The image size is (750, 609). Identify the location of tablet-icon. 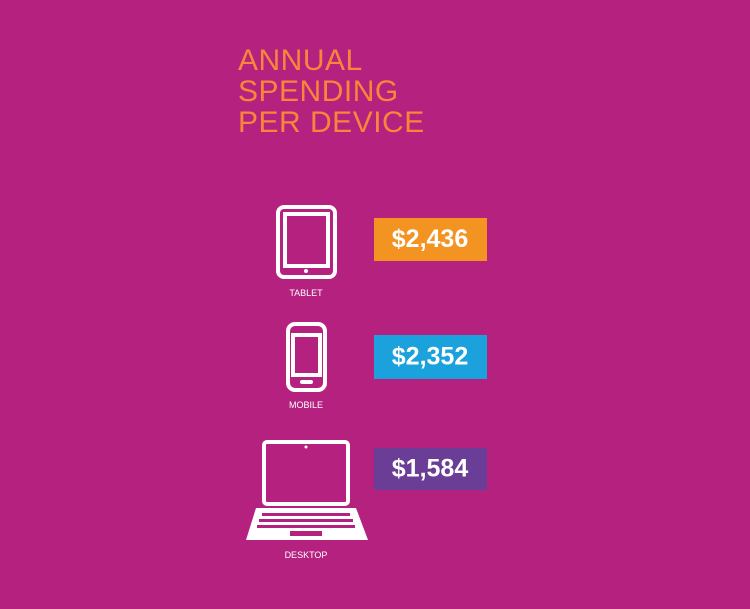
(306, 242).